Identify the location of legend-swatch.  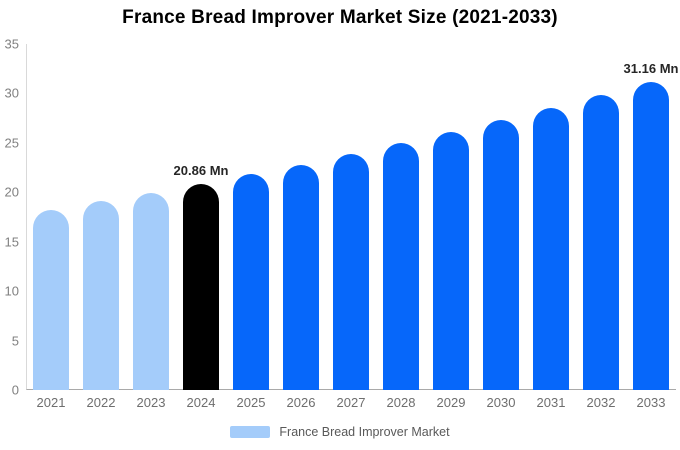
(250, 432).